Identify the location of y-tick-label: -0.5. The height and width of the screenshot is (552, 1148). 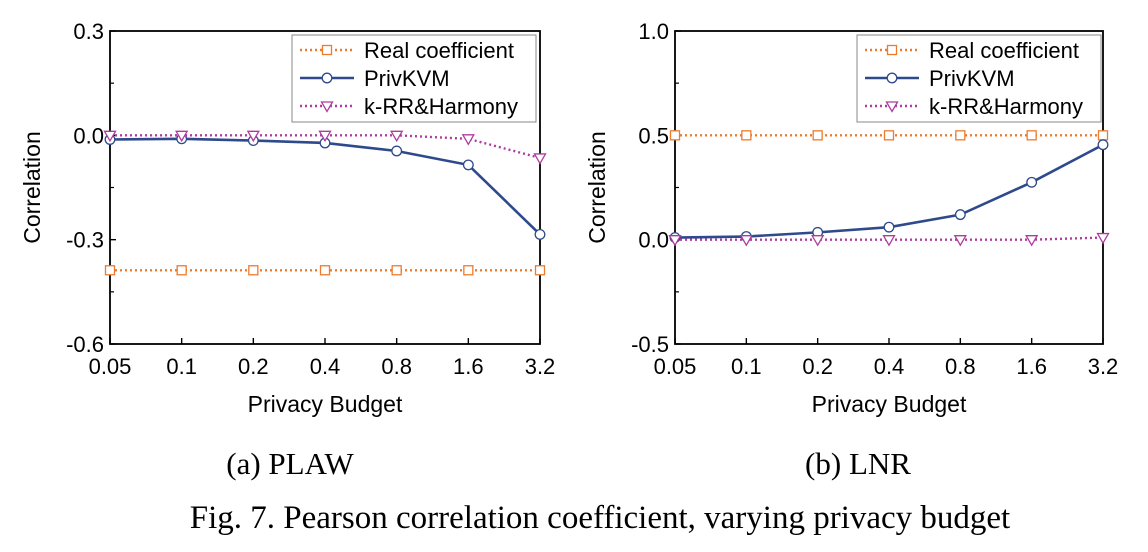
(650, 344).